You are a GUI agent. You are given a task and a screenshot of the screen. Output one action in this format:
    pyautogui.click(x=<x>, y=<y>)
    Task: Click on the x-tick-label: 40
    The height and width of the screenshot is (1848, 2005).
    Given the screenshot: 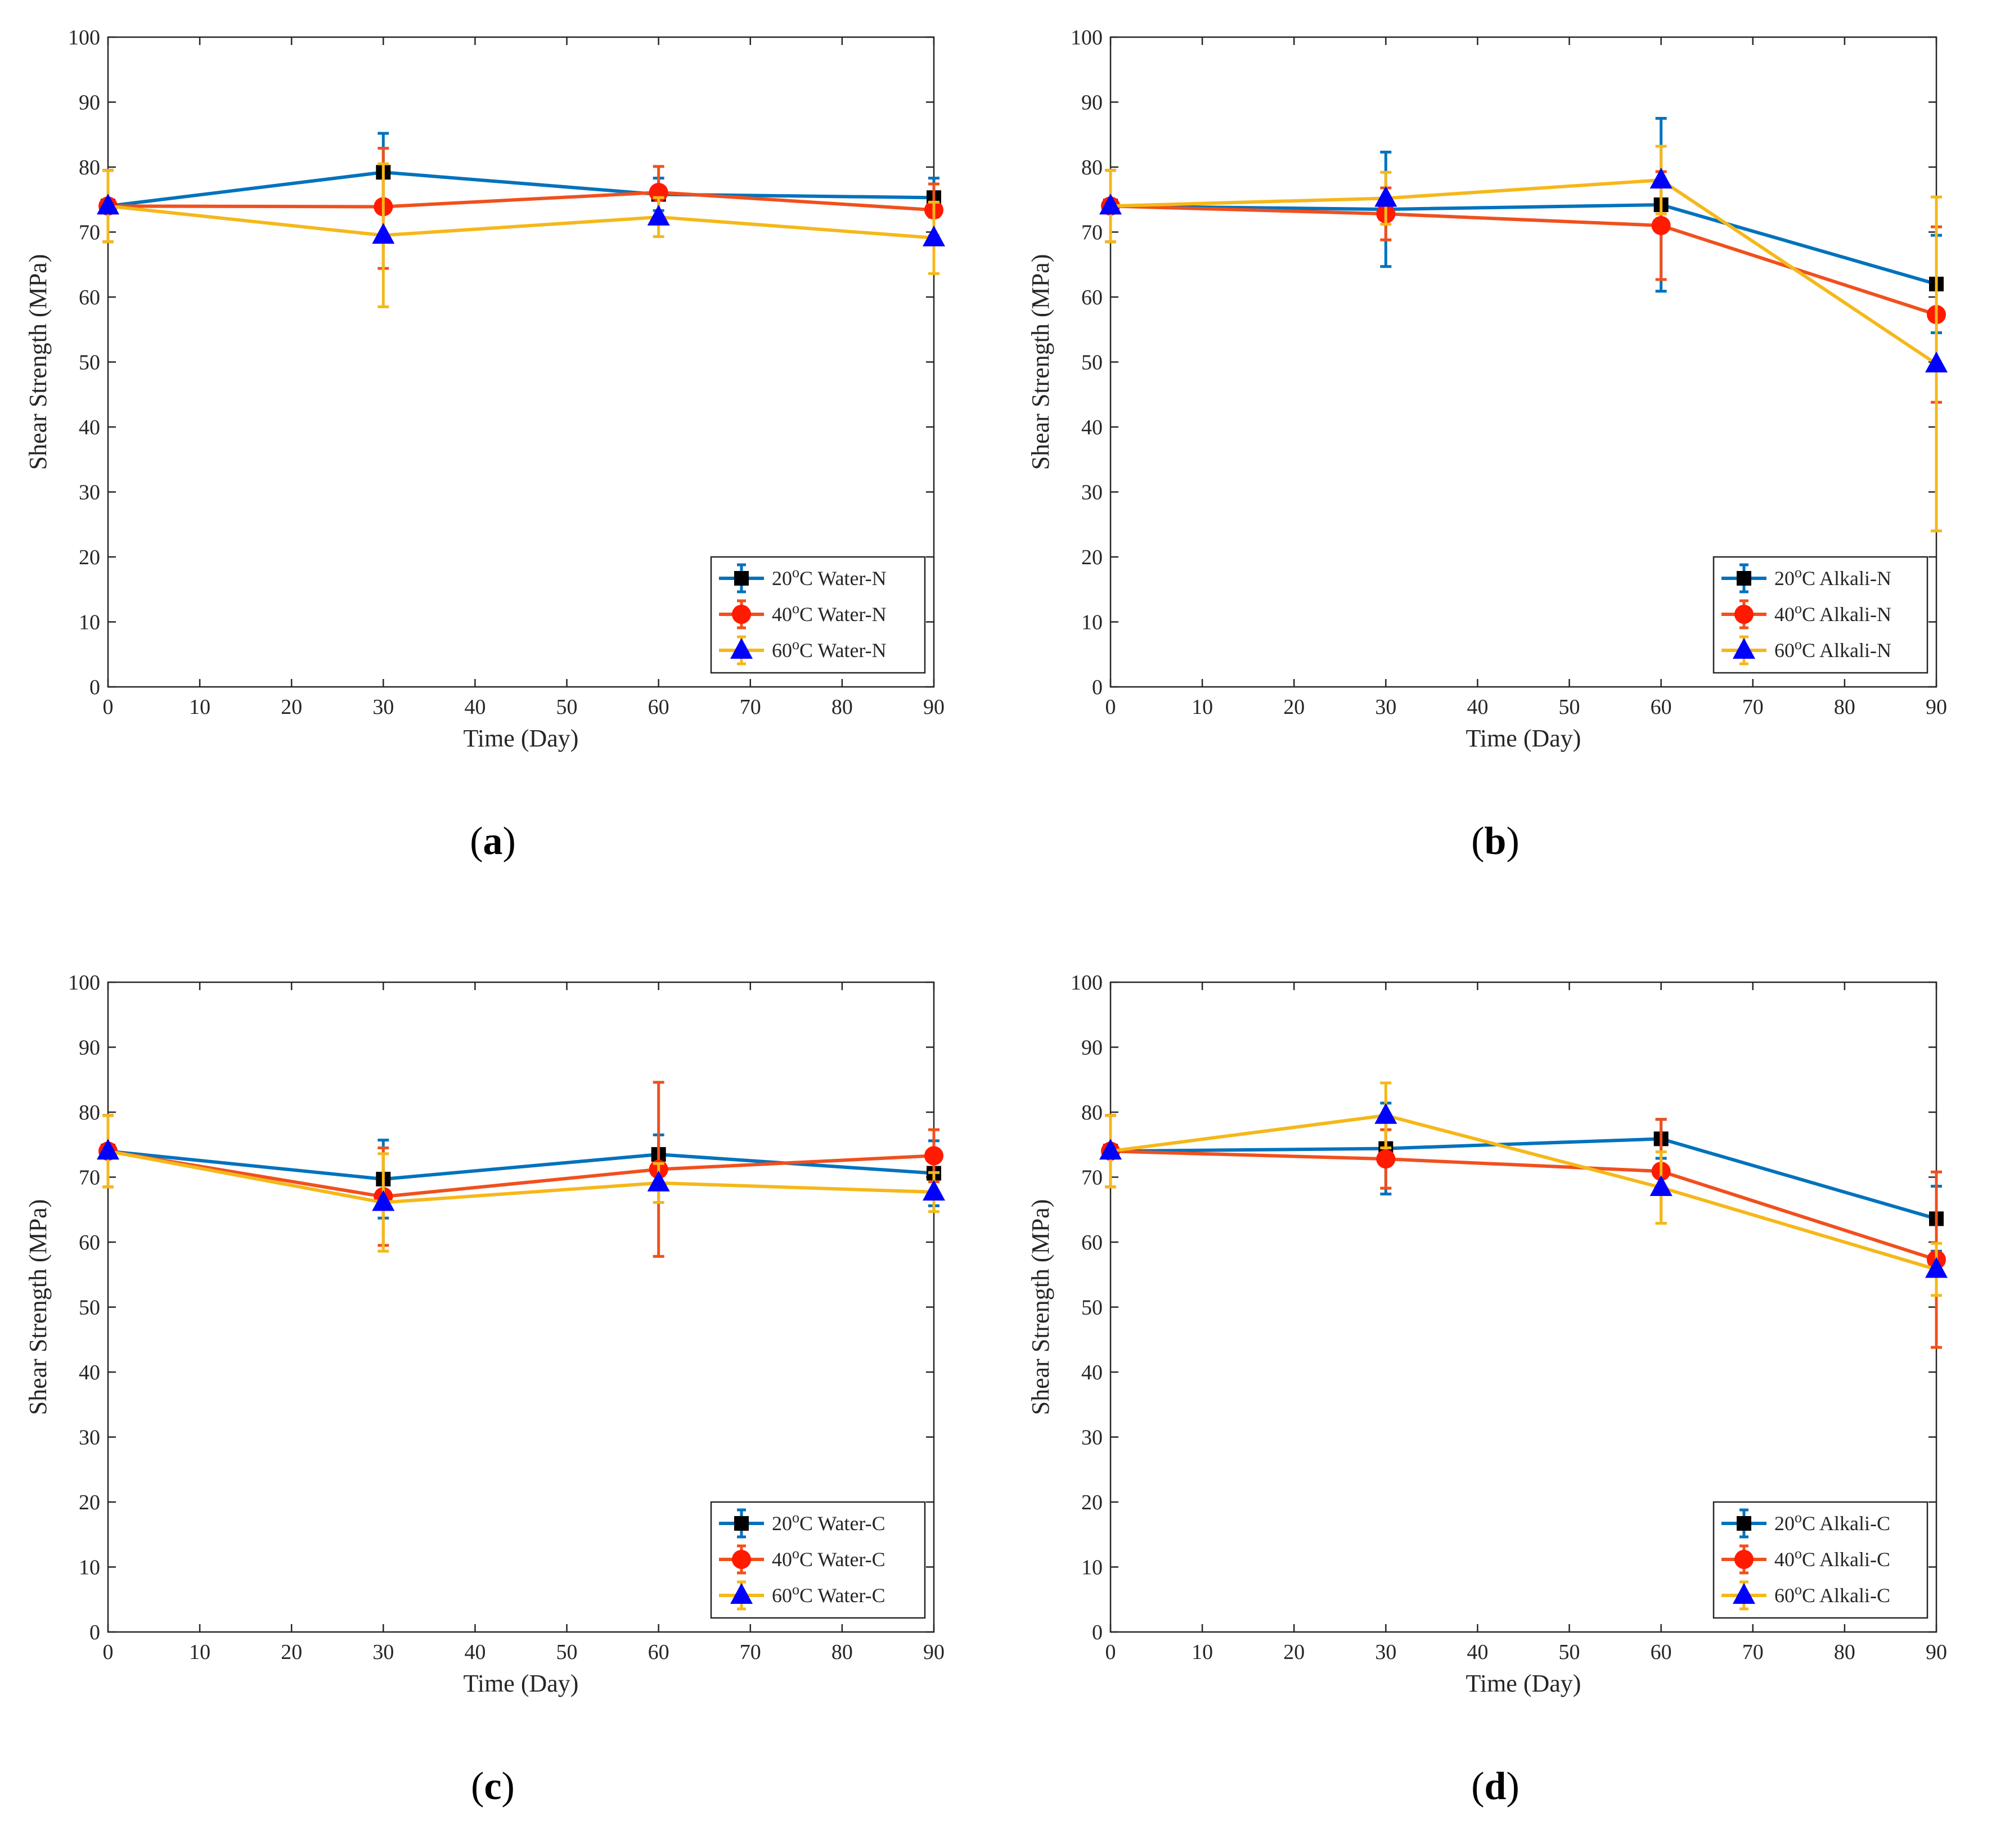 What is the action you would take?
    pyautogui.click(x=474, y=1652)
    